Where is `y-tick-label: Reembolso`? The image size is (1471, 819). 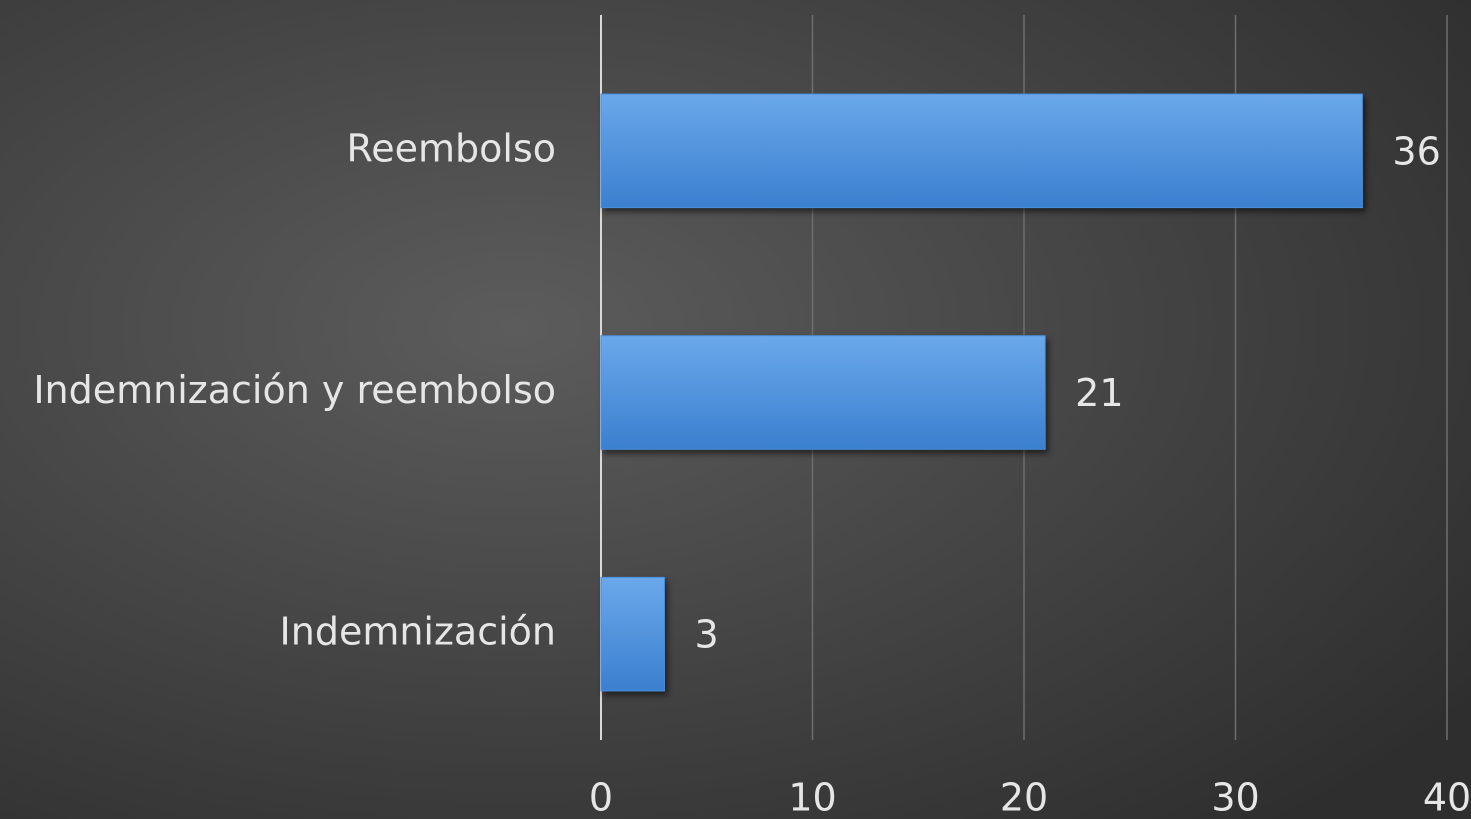
y-tick-label: Reembolso is located at coordinates (451, 148).